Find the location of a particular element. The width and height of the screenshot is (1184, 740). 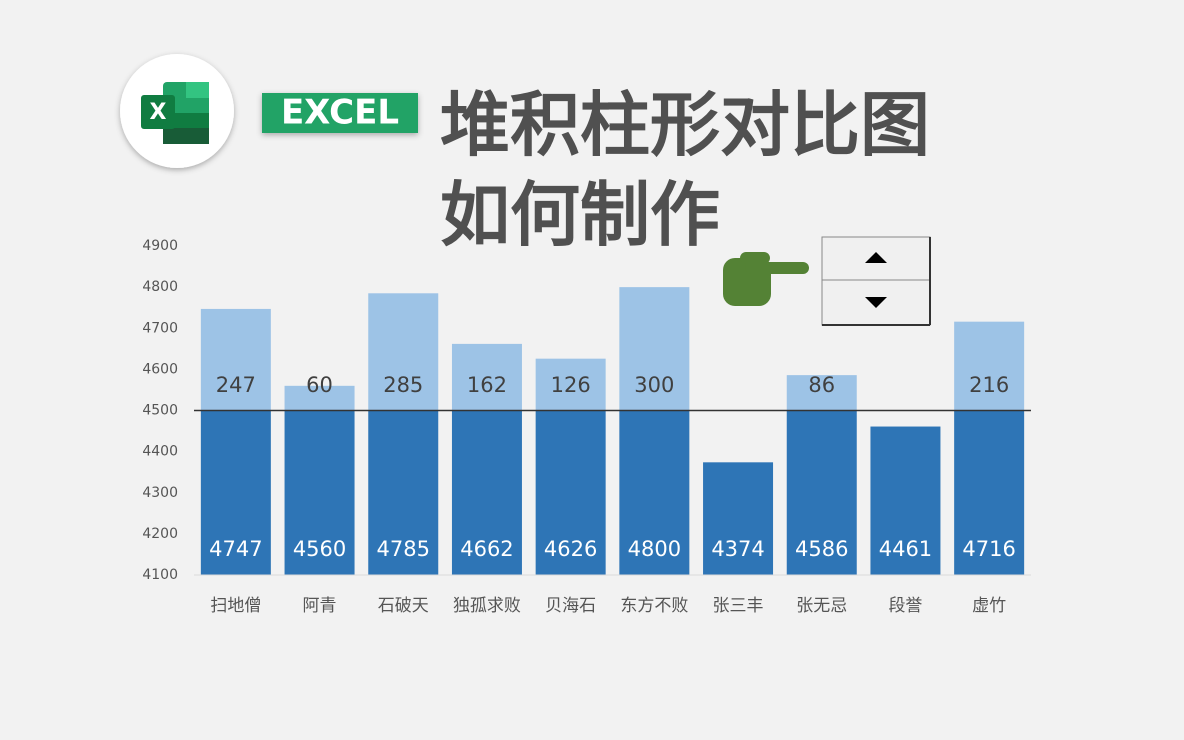

y-tick-label: 4600 is located at coordinates (160, 369).